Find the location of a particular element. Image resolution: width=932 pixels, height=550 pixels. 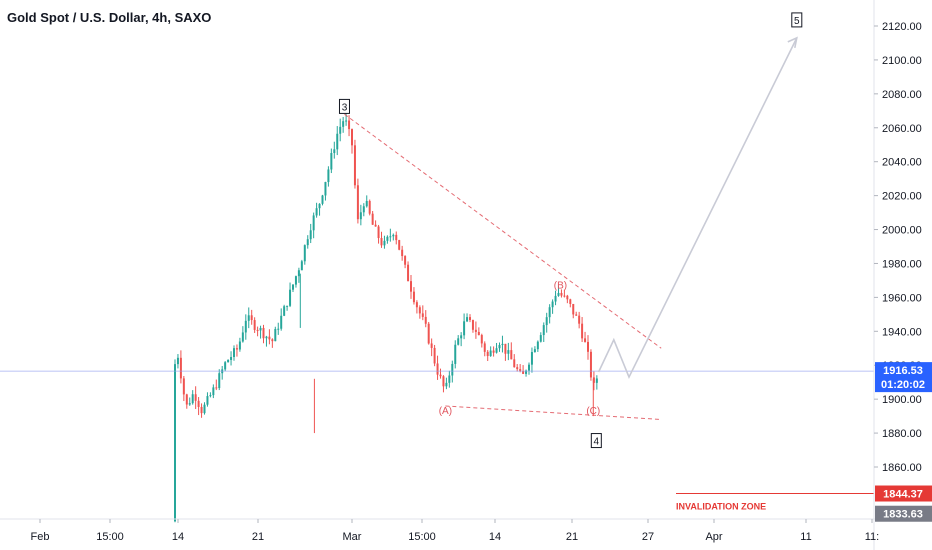

invalidation-price-badge: 1844.37 is located at coordinates (903, 493).